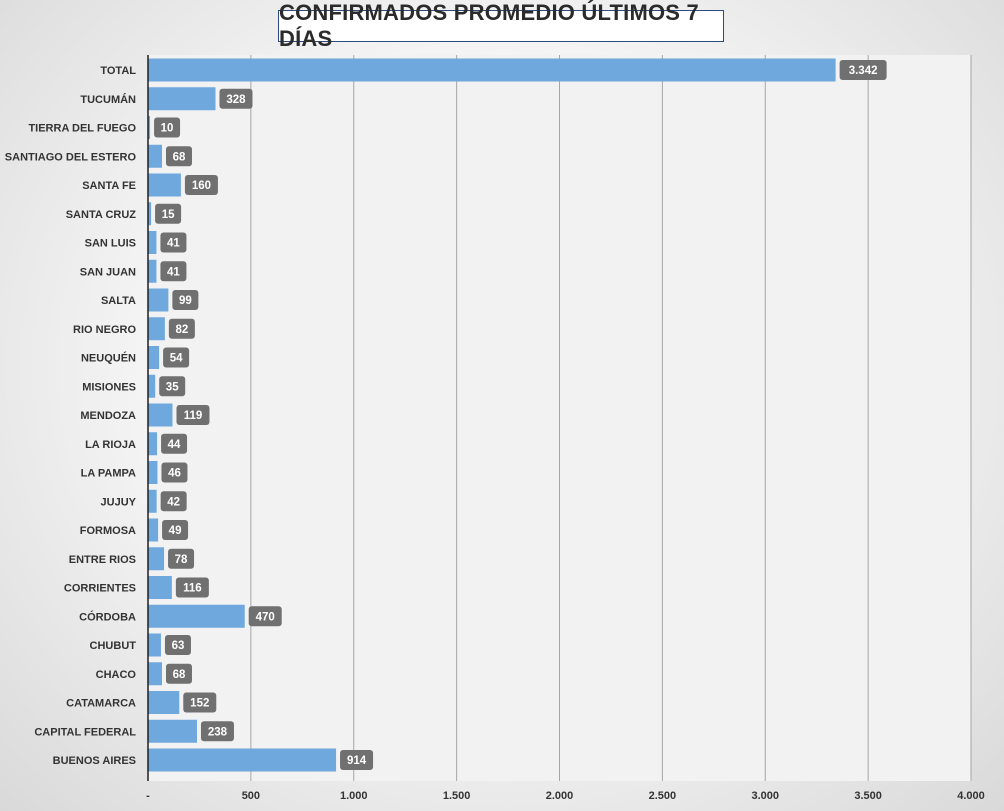 This screenshot has width=1004, height=811. I want to click on data-label: 3.342, so click(863, 71).